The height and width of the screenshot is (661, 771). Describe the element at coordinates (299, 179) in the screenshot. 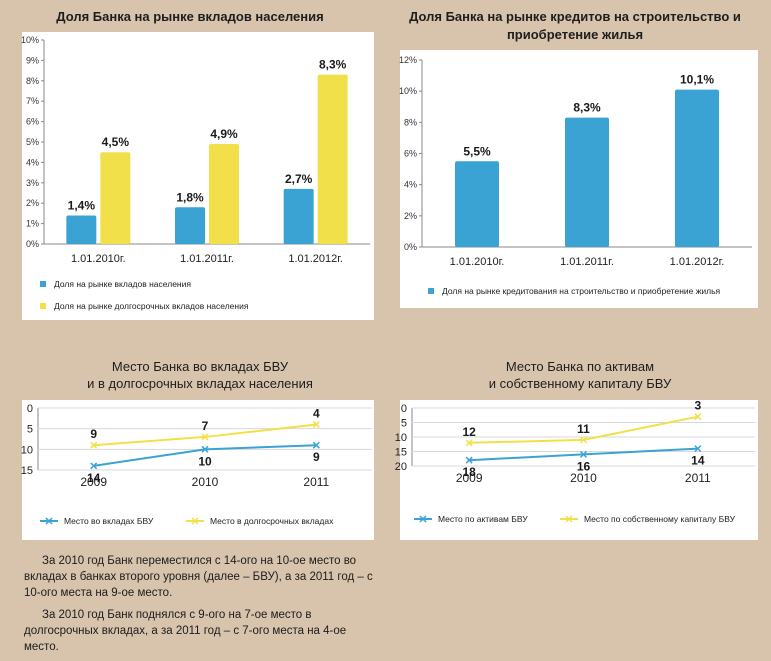

I see `chart1-data-label: 2,7%` at that location.